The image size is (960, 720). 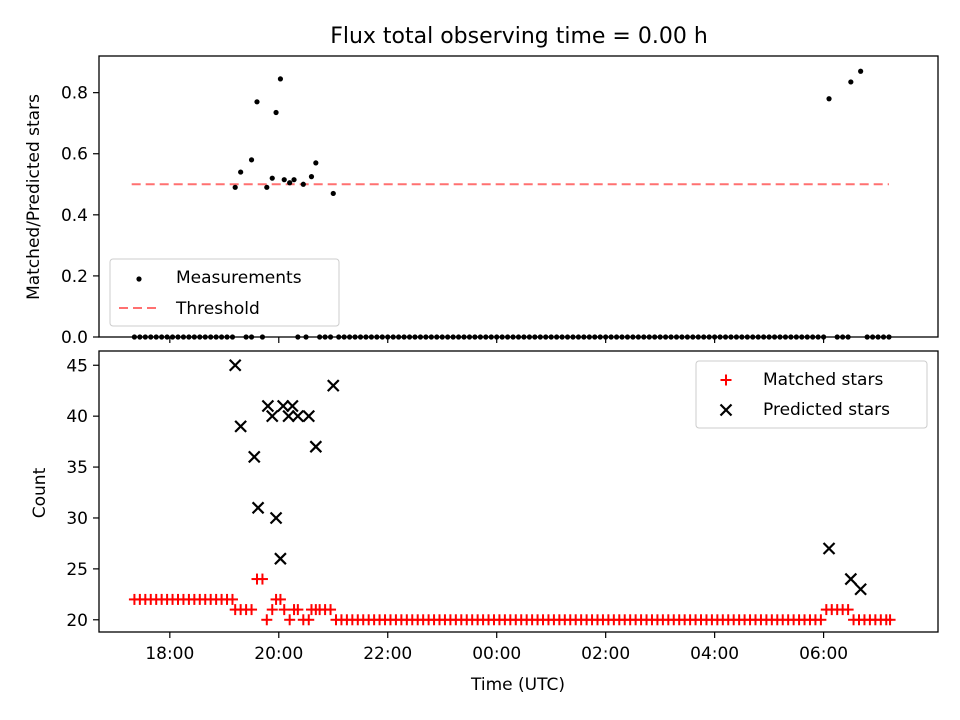 What do you see at coordinates (77, 621) in the screenshot?
I see `bottom-y-tick-label: 20` at bounding box center [77, 621].